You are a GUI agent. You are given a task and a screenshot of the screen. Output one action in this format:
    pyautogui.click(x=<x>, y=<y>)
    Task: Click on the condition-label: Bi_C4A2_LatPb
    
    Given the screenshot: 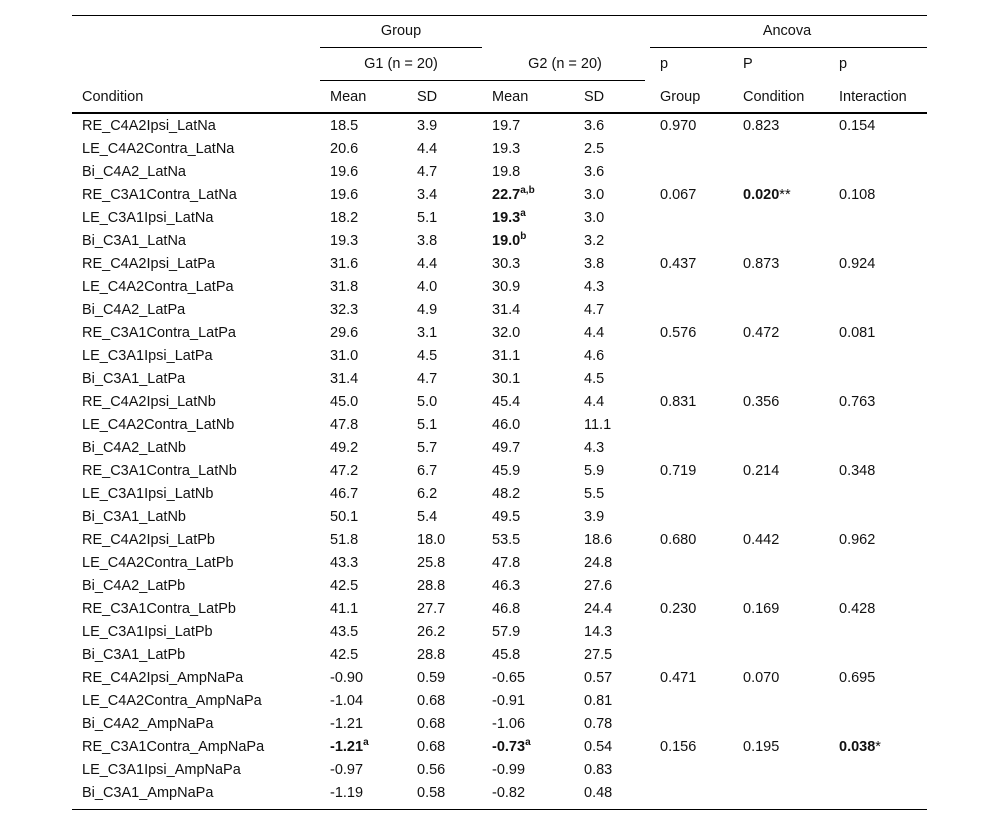 What is the action you would take?
    pyautogui.click(x=134, y=586)
    